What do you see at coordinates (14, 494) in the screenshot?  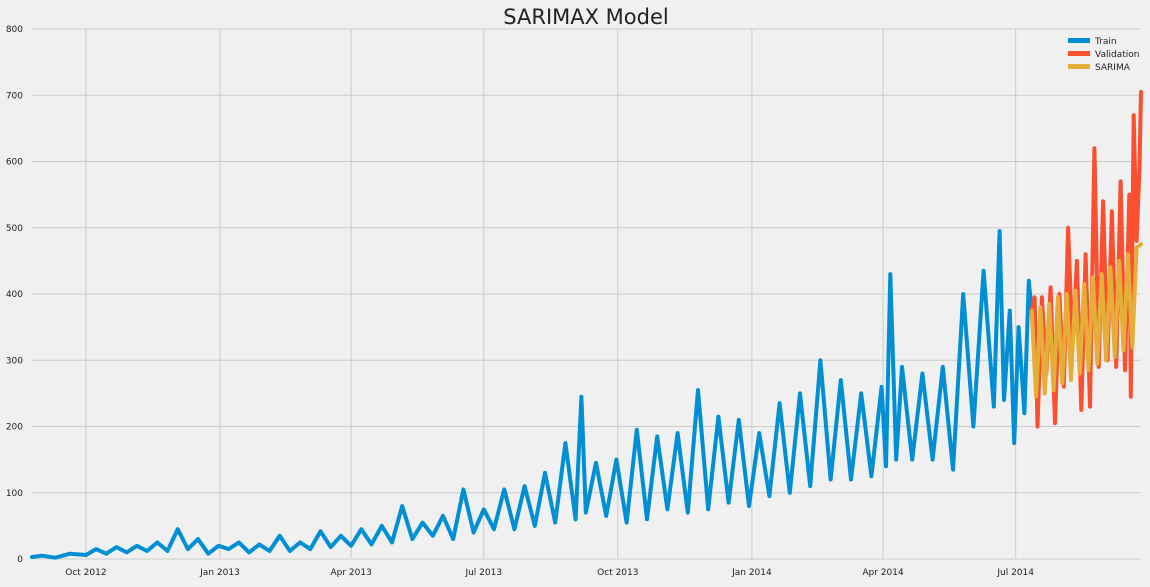 I see `y-tick-label: 100` at bounding box center [14, 494].